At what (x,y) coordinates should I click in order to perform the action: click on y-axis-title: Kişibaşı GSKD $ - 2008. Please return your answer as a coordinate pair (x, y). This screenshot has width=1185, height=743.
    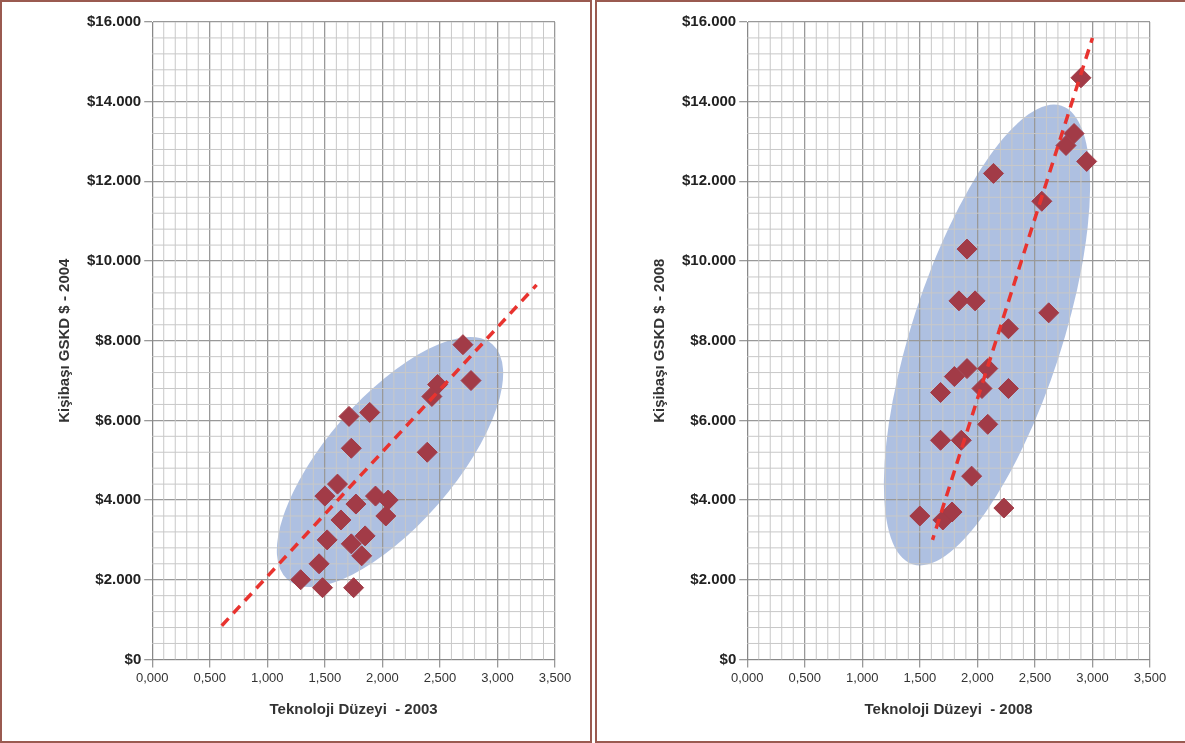
    Looking at the image, I should click on (659, 340).